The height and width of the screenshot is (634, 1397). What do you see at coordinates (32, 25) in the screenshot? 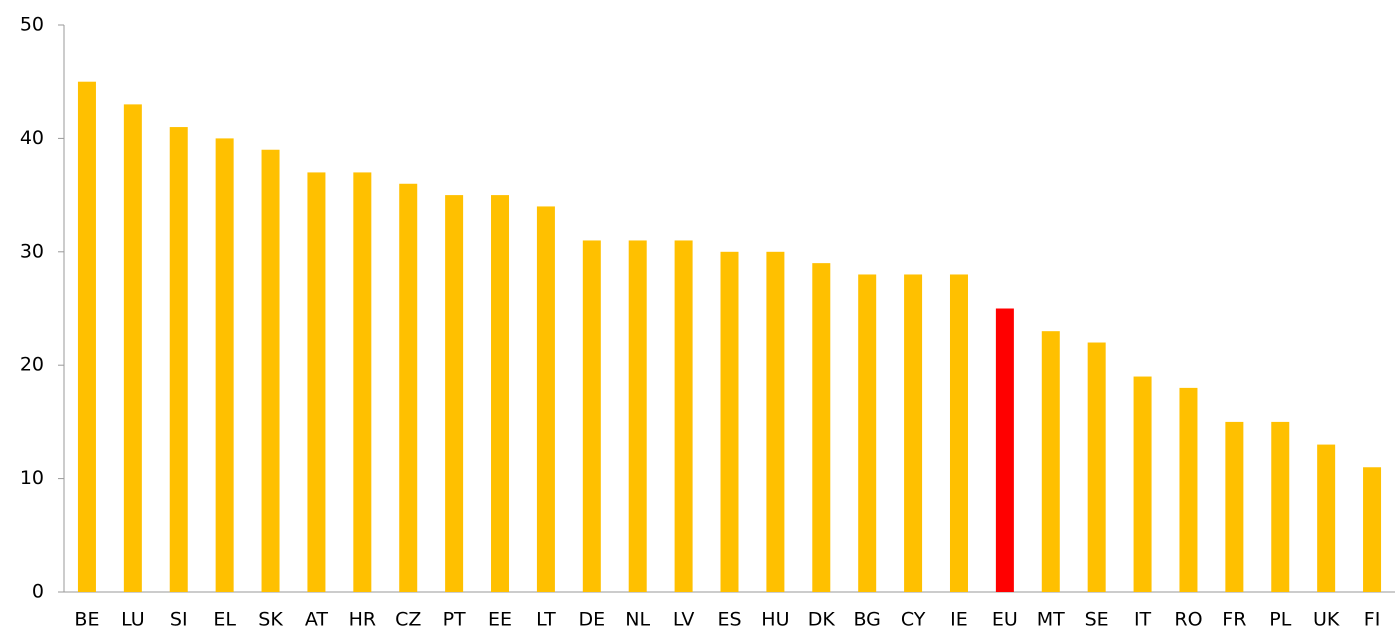
I see `y-tick-label: 50` at bounding box center [32, 25].